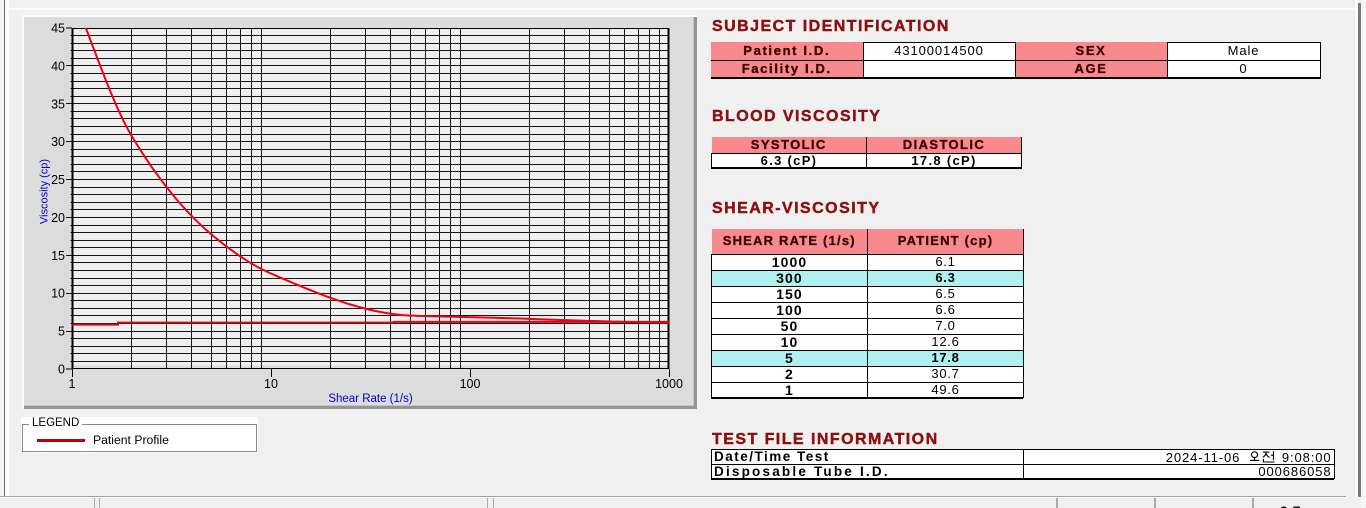 This screenshot has height=508, width=1366. Describe the element at coordinates (470, 384) in the screenshot. I see `svg-text: 100` at that location.